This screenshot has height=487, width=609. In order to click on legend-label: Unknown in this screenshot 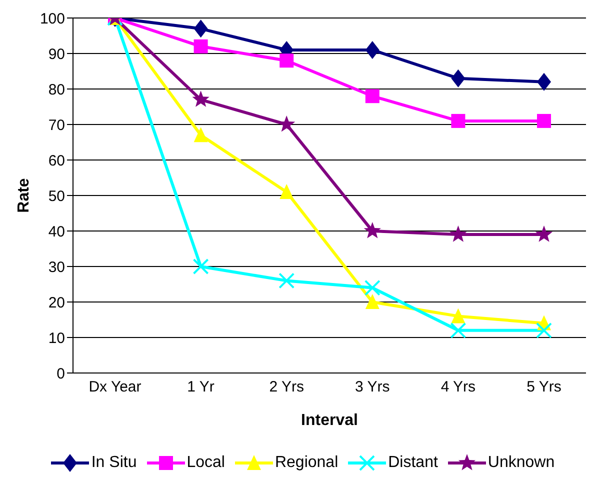, I will do `click(521, 463)`.